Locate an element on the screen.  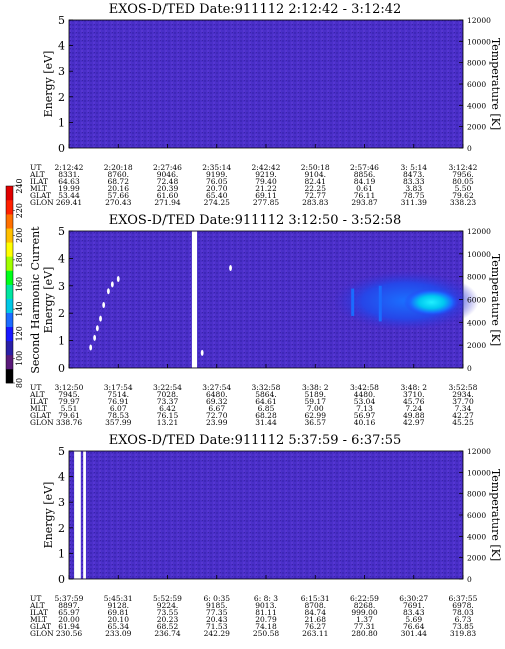
table-cell: 5.50 is located at coordinates (463, 188).